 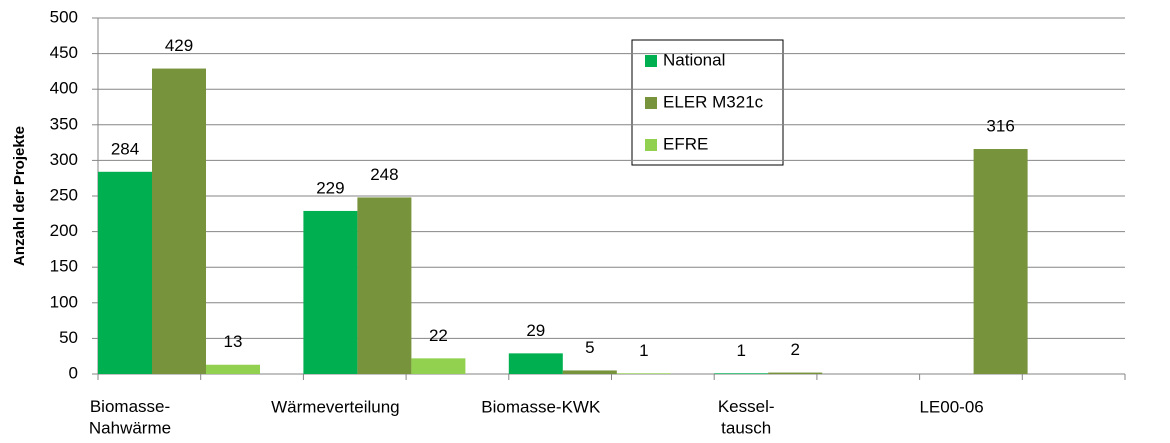 I want to click on y-tick-label: 500, so click(x=64, y=16).